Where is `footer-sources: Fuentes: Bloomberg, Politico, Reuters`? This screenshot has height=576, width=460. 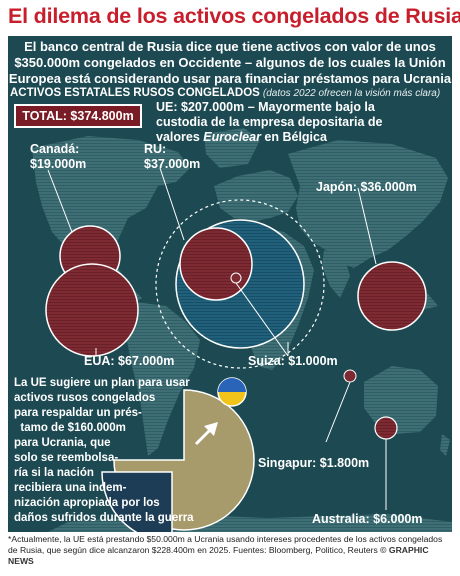
footer-sources: Fuentes: Bloomberg, Politico, Reuters is located at coordinates (305, 550).